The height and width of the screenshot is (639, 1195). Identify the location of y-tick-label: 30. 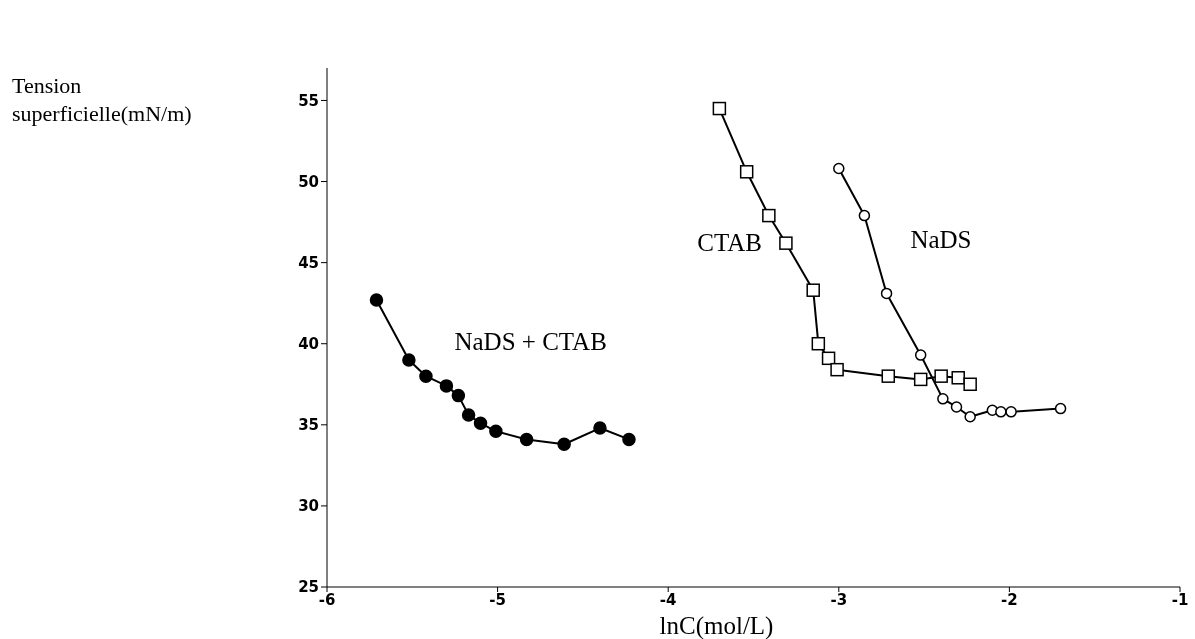
(308, 506).